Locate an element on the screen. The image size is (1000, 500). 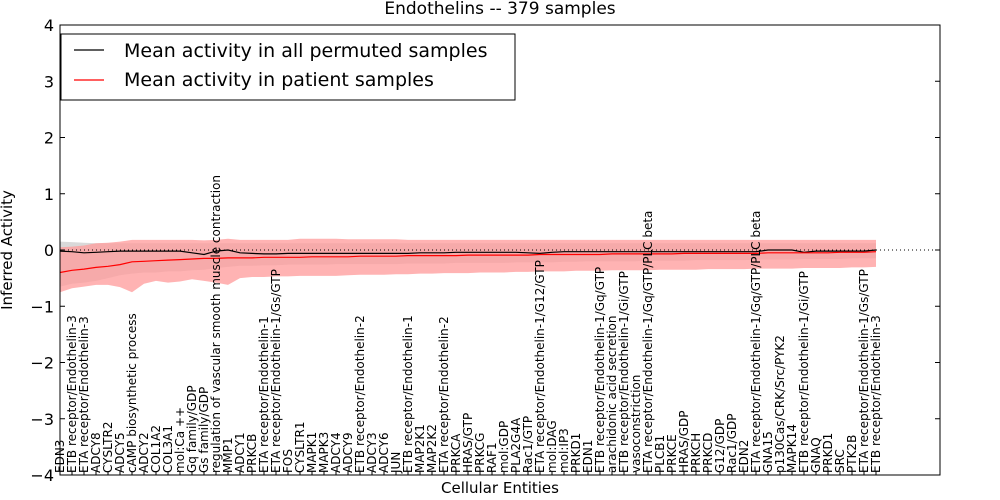
x-tick-label: arachidonic acid secretion is located at coordinates (612, 394).